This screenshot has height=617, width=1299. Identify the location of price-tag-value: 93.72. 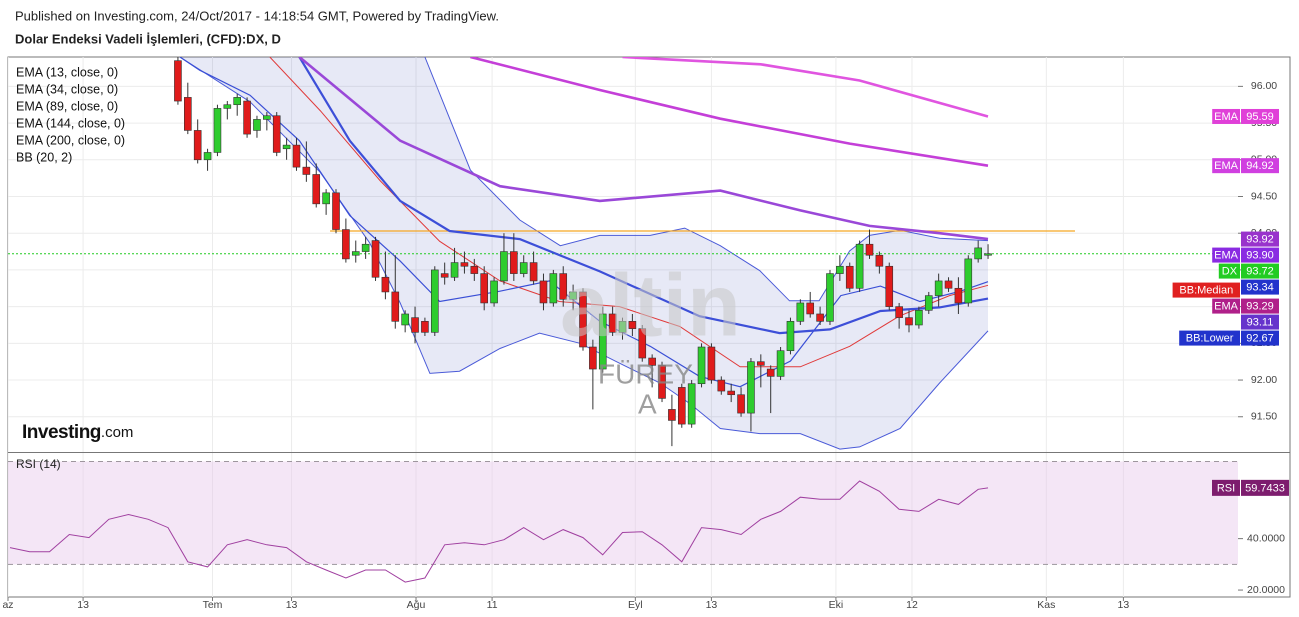
(1260, 271).